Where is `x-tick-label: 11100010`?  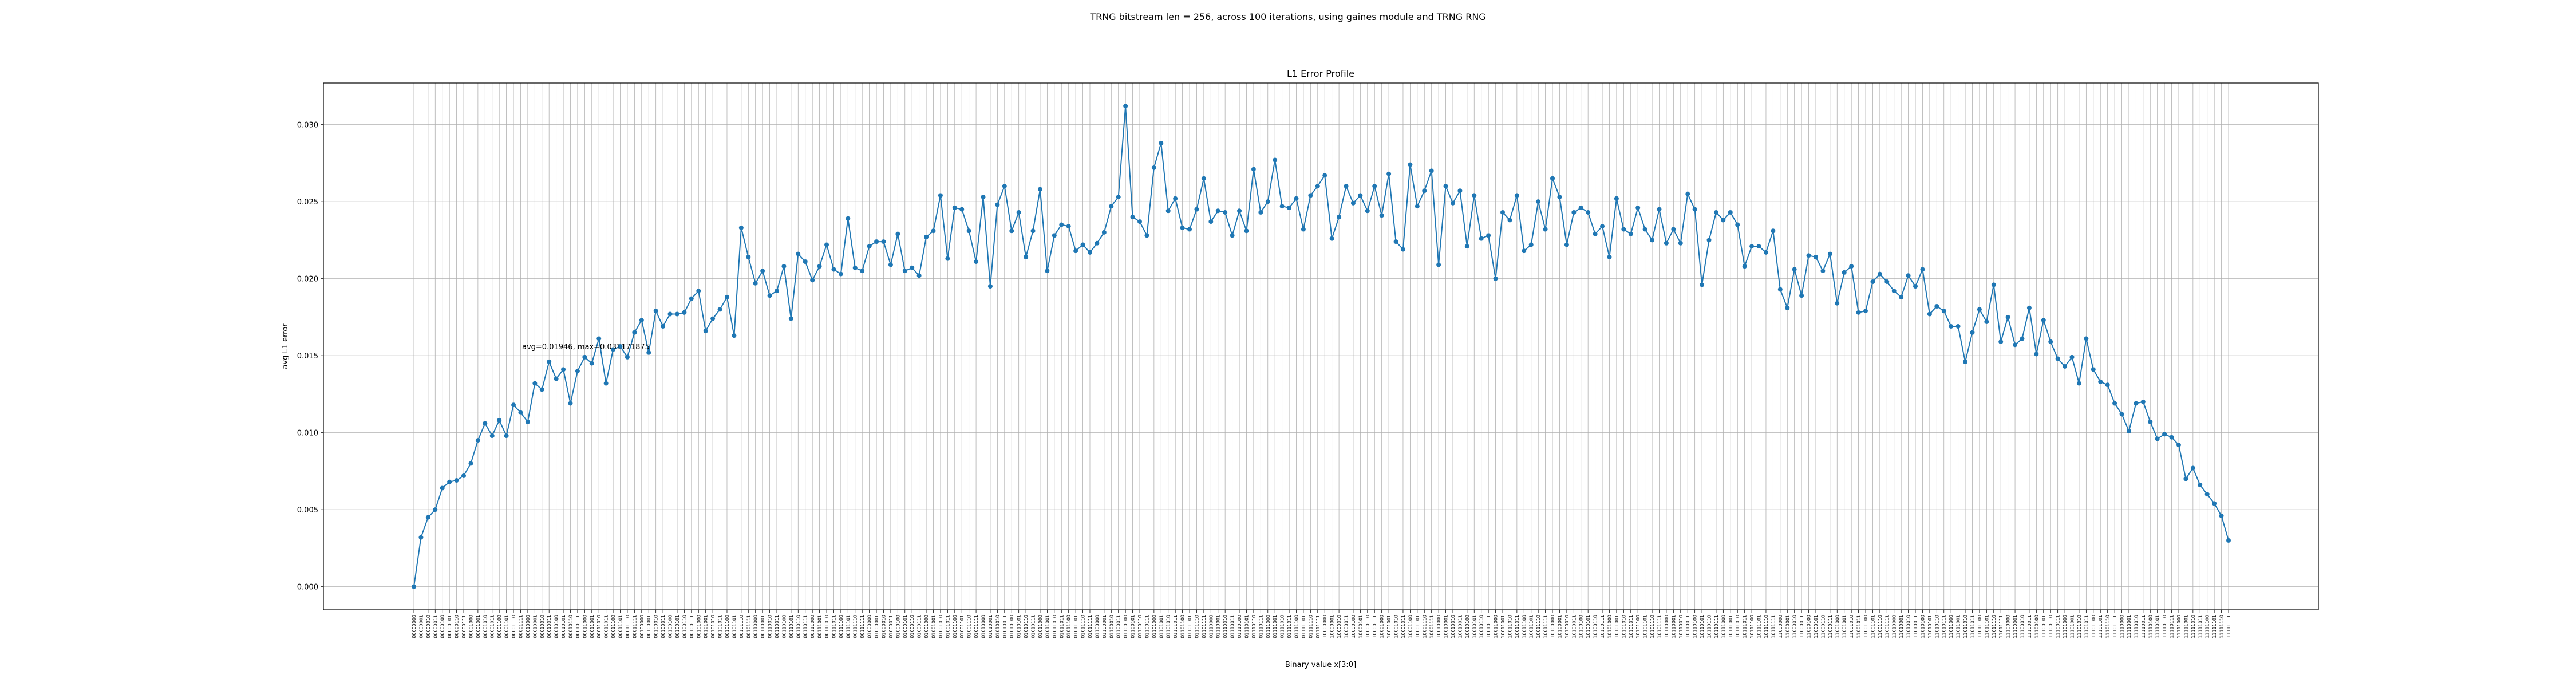
x-tick-label: 11100010 is located at coordinates (2022, 626).